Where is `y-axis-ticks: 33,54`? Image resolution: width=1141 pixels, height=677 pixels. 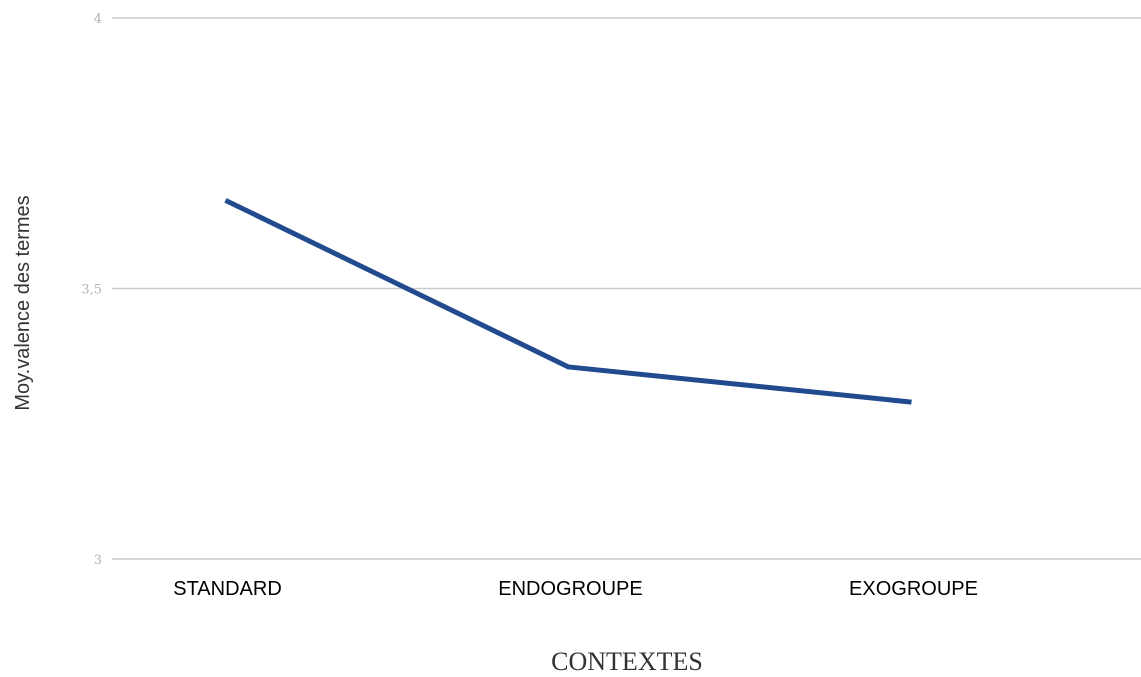 y-axis-ticks: 33,54 is located at coordinates (91, 290).